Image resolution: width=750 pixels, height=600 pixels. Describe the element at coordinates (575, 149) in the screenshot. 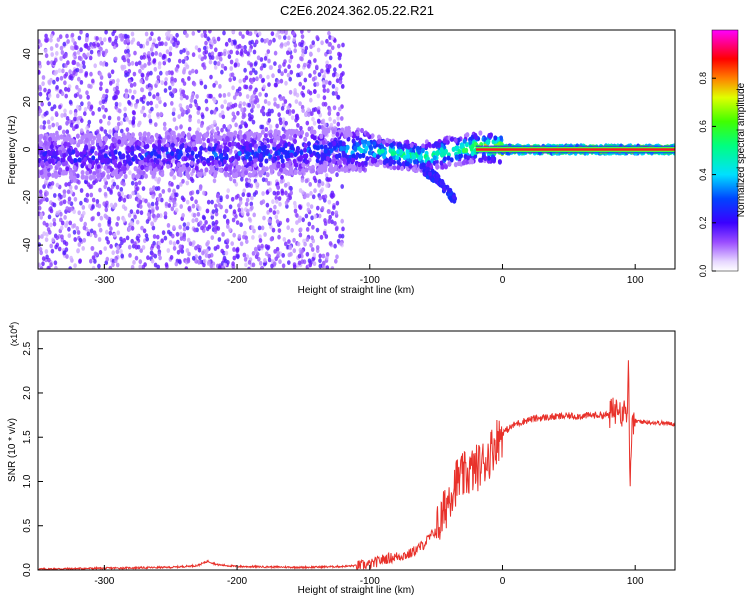

I see `carrier-core` at that location.